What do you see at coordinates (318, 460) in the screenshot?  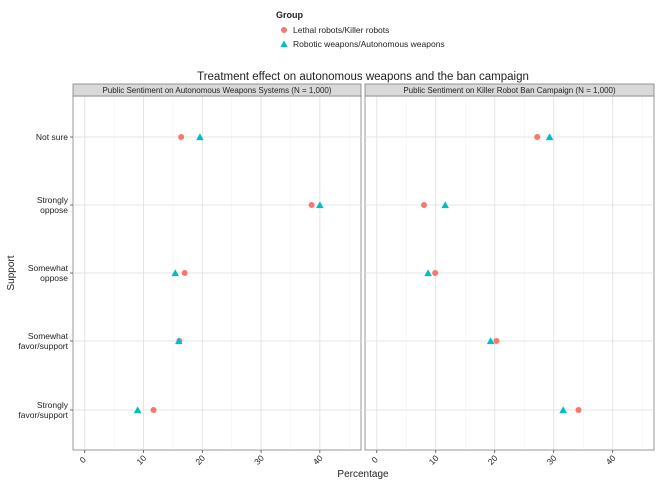 I see `panel-0-x-tick-label: 40` at bounding box center [318, 460].